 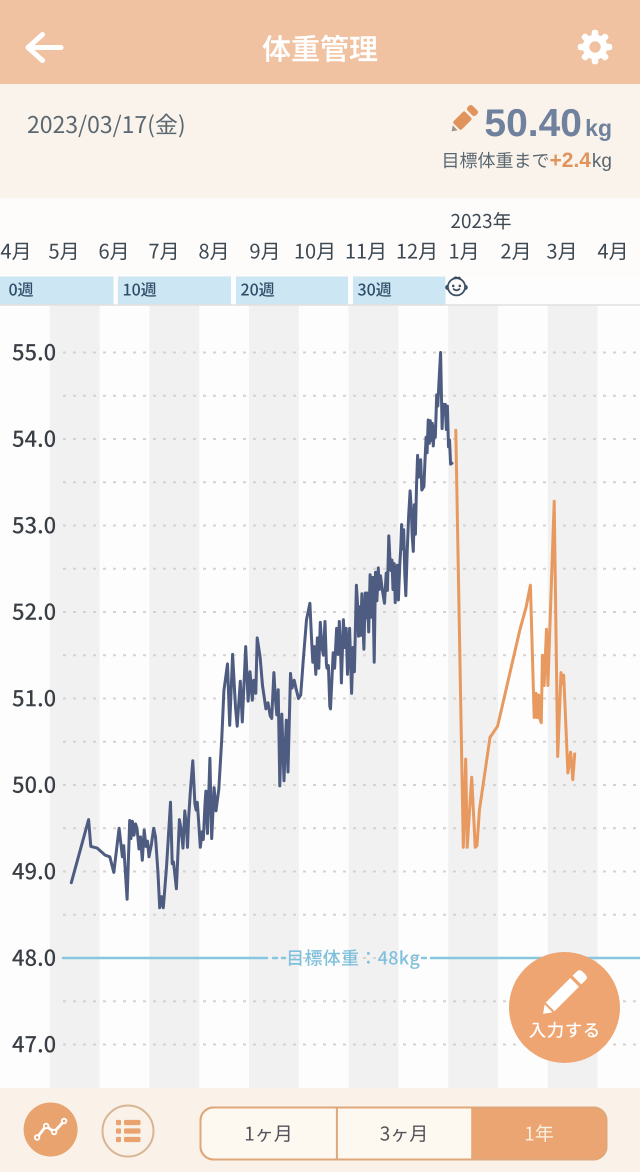 What do you see at coordinates (571, 160) in the screenshot?
I see `svg-text: +2.4` at bounding box center [571, 160].